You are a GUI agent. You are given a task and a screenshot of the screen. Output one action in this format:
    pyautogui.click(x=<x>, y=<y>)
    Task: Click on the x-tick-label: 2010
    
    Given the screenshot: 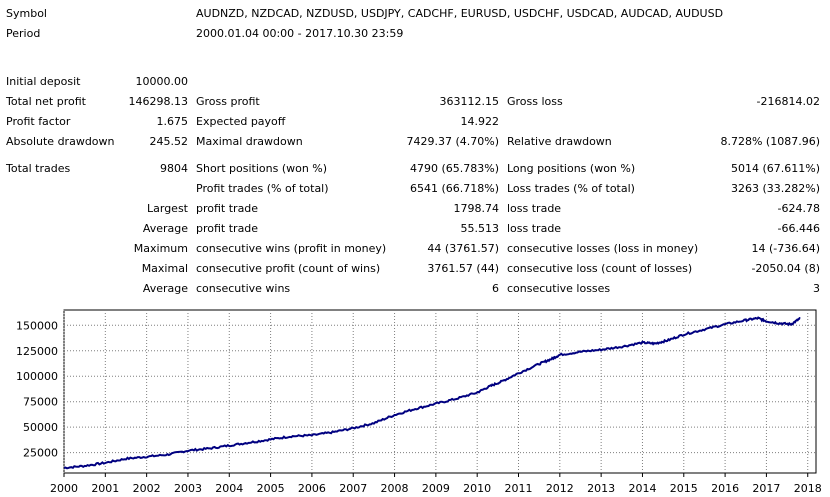 What is the action you would take?
    pyautogui.click(x=477, y=488)
    